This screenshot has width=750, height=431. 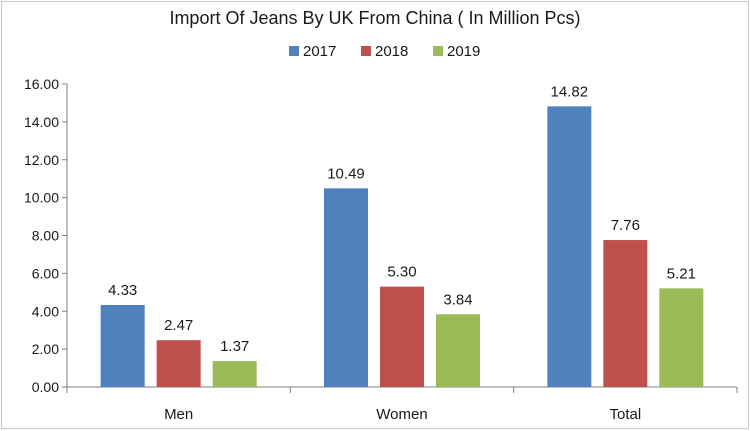 What do you see at coordinates (458, 350) in the screenshot?
I see `bar-2019-women` at bounding box center [458, 350].